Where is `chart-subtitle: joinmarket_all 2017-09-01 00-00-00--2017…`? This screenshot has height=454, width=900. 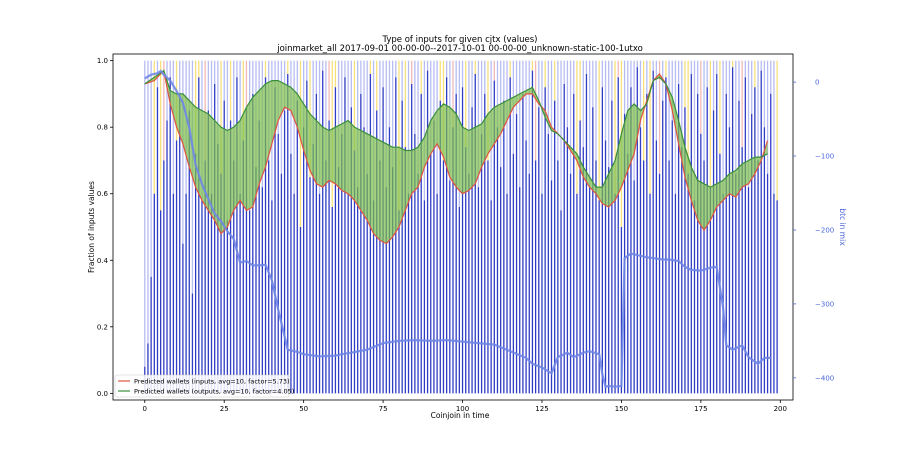
chart-subtitle: joinmarket_all 2017-09-01 00-00-00--2017… is located at coordinates (459, 49).